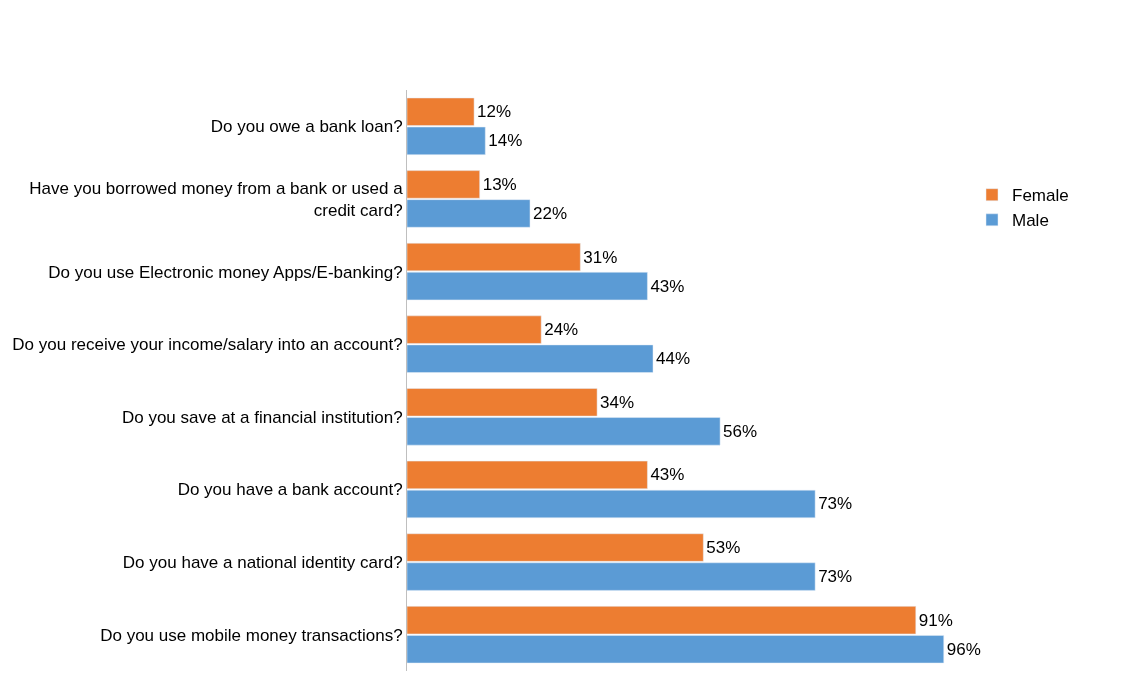 Image resolution: width=1122 pixels, height=691 pixels. What do you see at coordinates (935, 620) in the screenshot?
I see `data-label: 91%` at bounding box center [935, 620].